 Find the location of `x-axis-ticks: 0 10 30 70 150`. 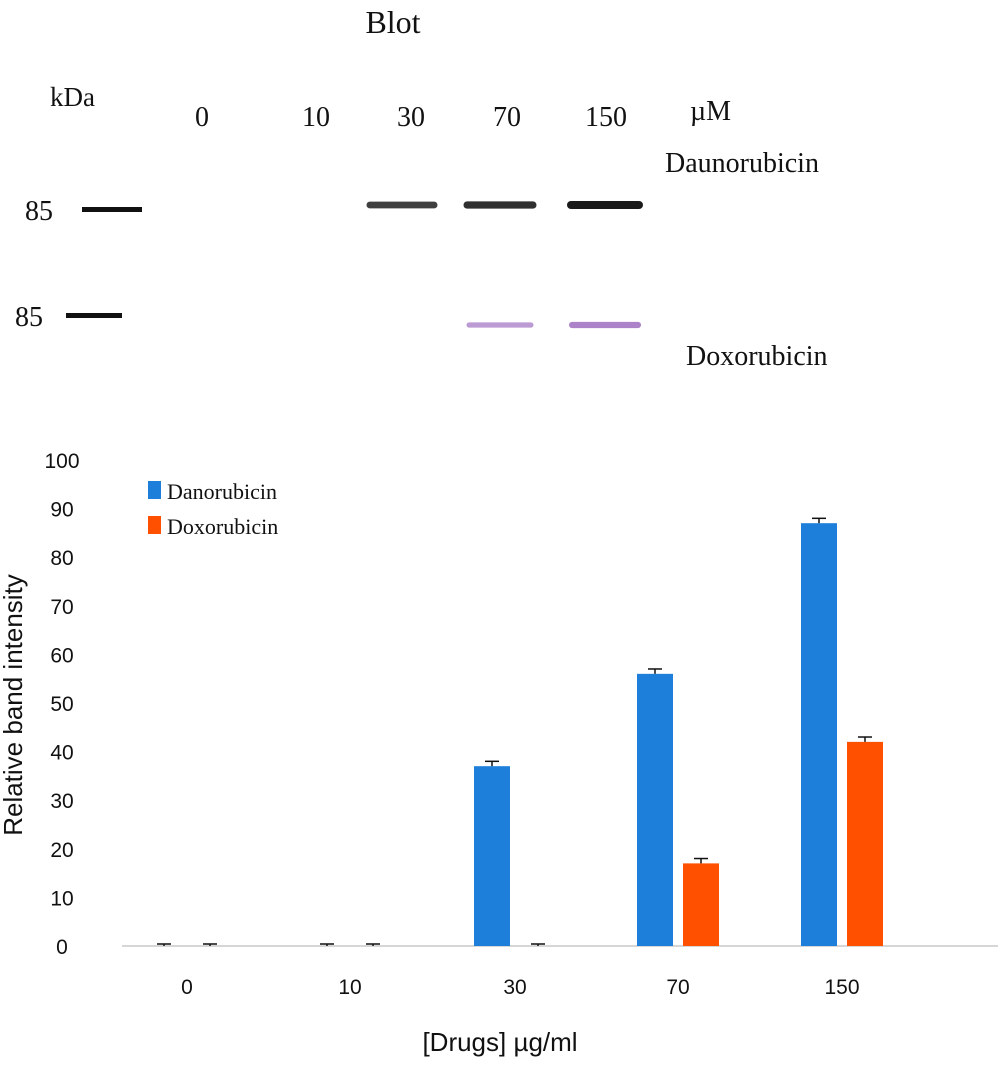

x-axis-ticks: 0 10 30 70 150 is located at coordinates (520, 987).